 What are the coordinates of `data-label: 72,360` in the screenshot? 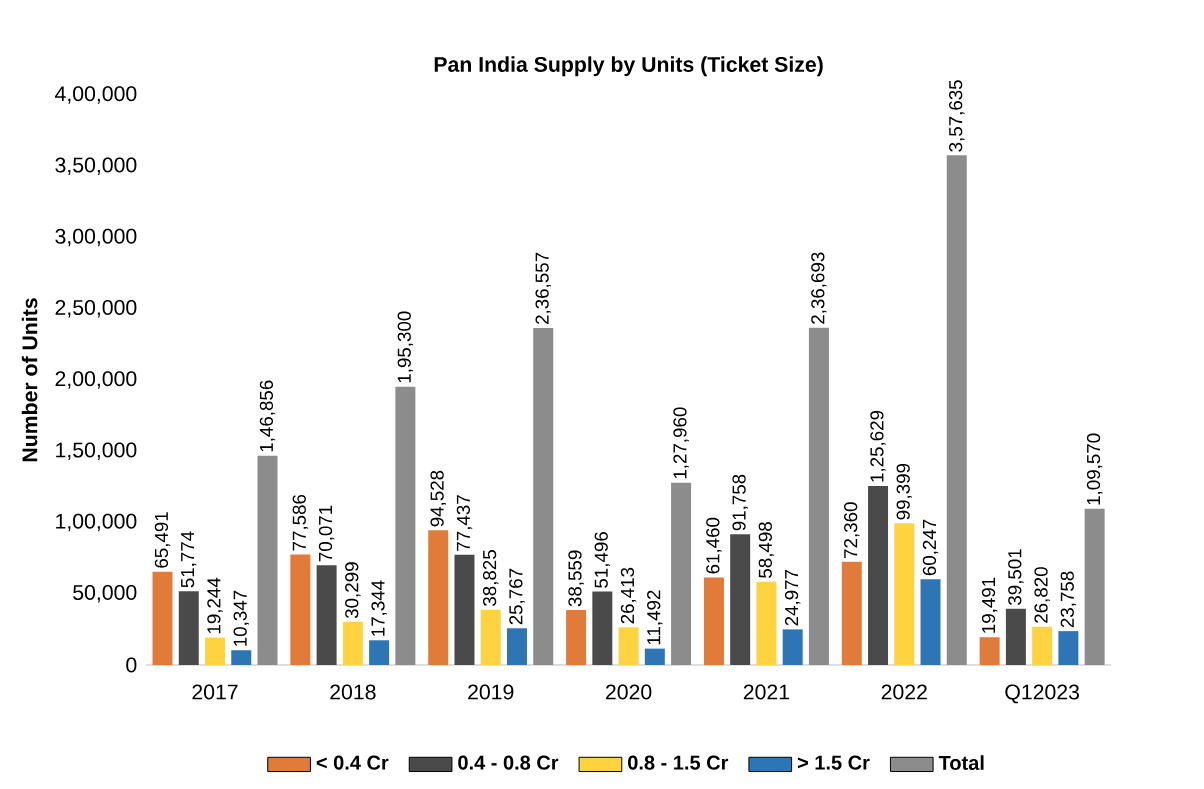 It's located at (852, 530).